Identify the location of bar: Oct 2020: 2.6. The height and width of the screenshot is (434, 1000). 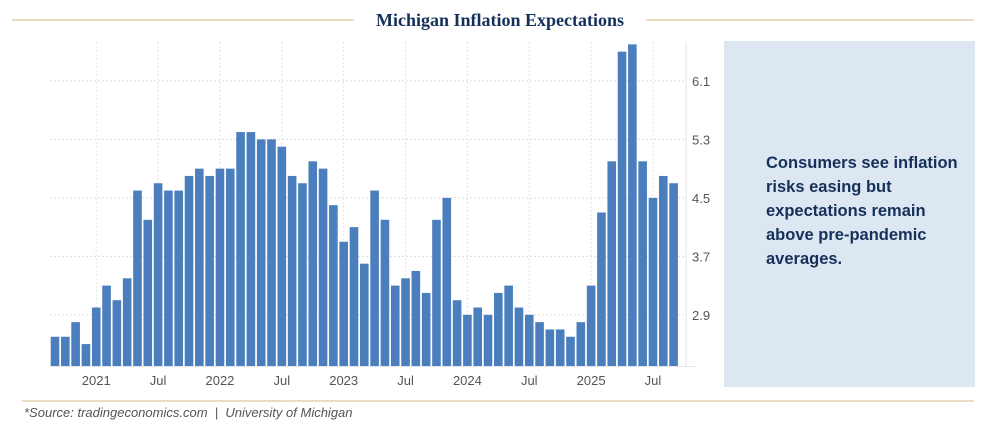
(65, 351).